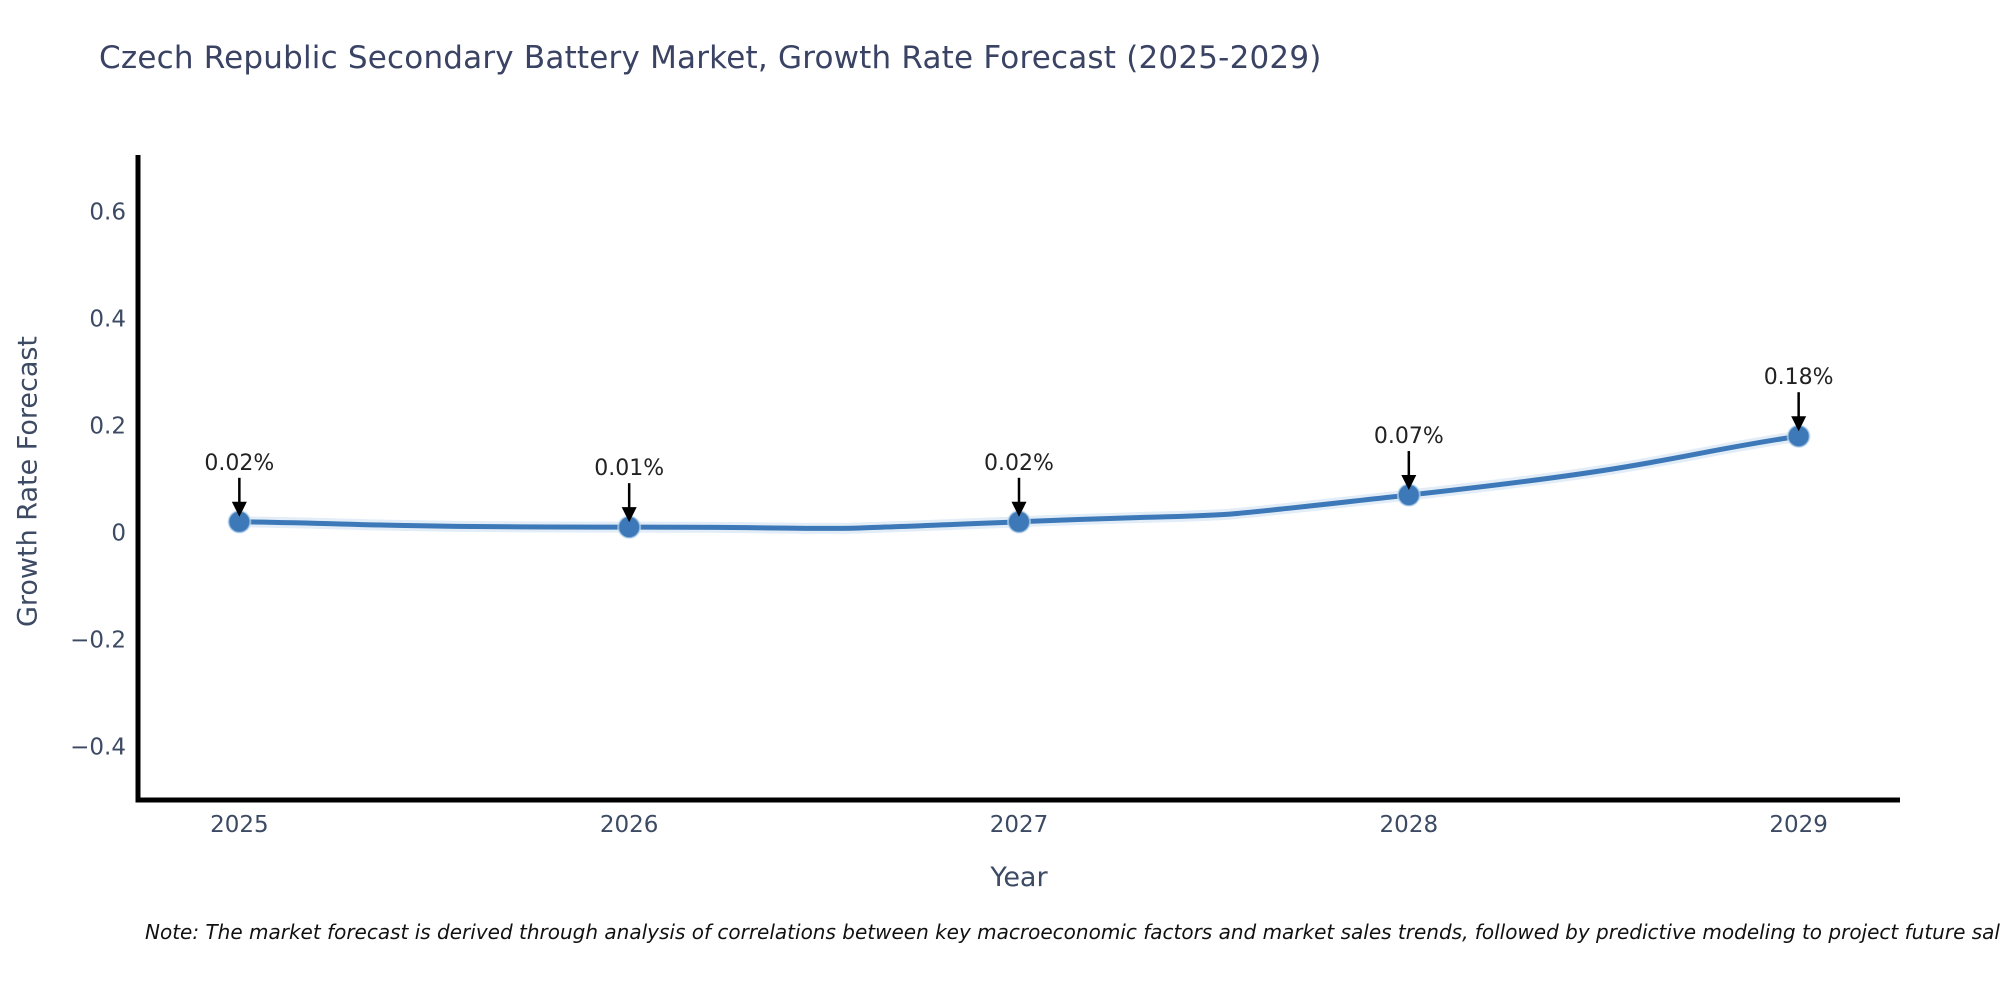  Describe the element at coordinates (98, 641) in the screenshot. I see `y-tick-label: −0.2` at that location.